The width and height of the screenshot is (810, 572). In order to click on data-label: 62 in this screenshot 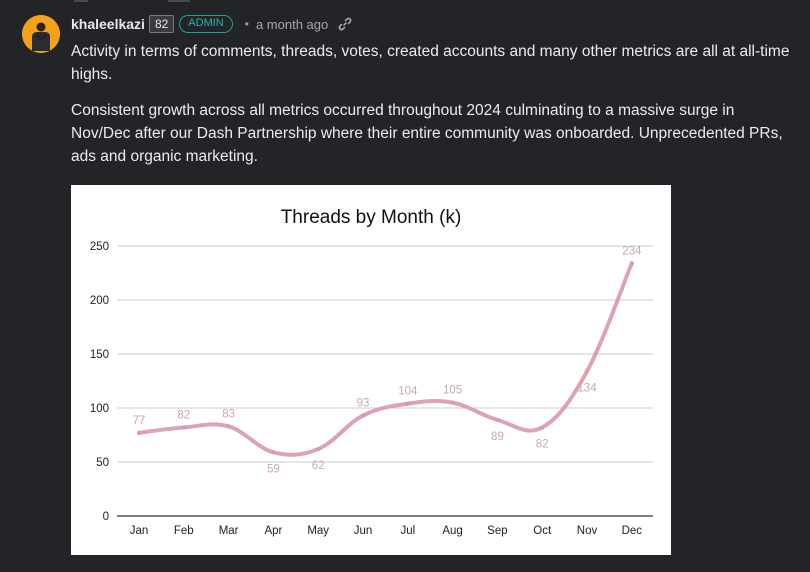, I will do `click(318, 466)`.